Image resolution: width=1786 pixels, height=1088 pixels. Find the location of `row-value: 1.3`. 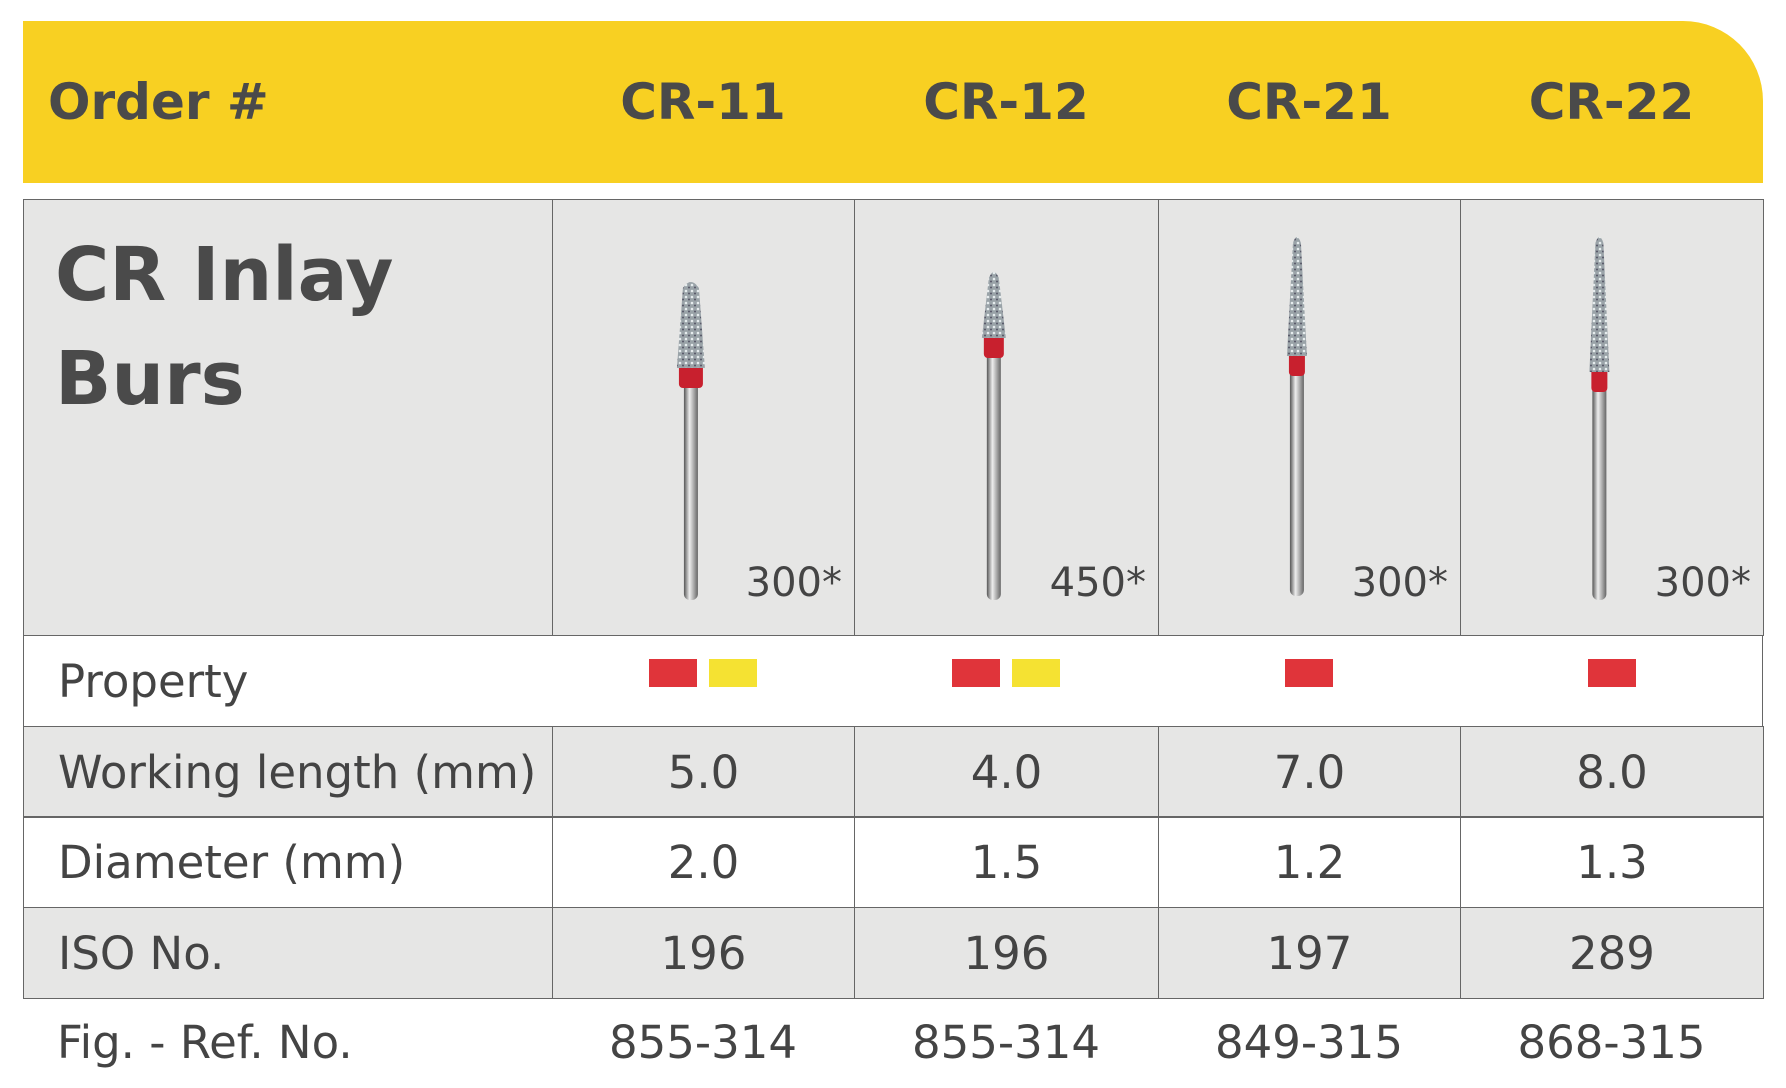

row-value: 1.3 is located at coordinates (1612, 862).